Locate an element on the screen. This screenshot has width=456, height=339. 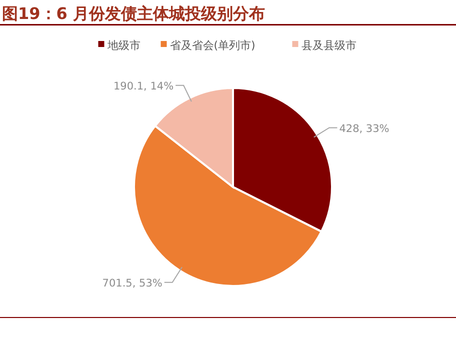
data-label: 190.1, 14% is located at coordinates (144, 86).